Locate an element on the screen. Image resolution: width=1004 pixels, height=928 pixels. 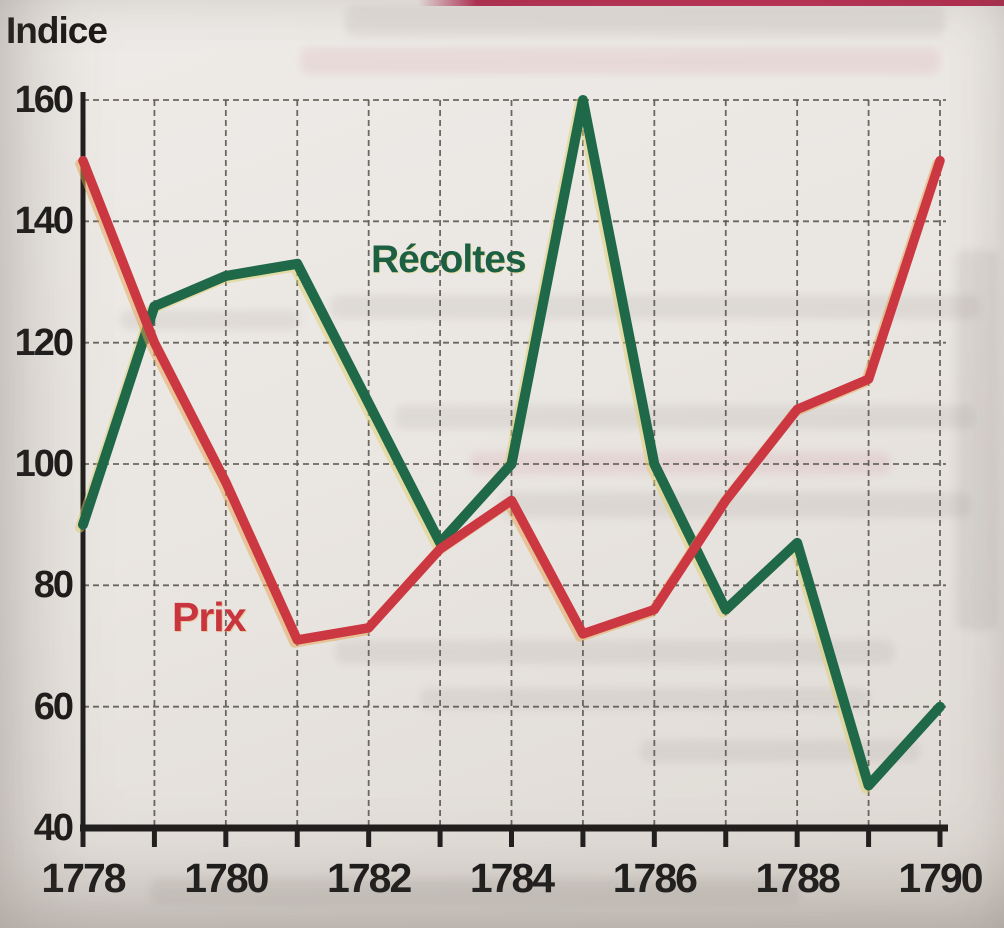
y-axis-tick-label: 40 is located at coordinates (53, 828).